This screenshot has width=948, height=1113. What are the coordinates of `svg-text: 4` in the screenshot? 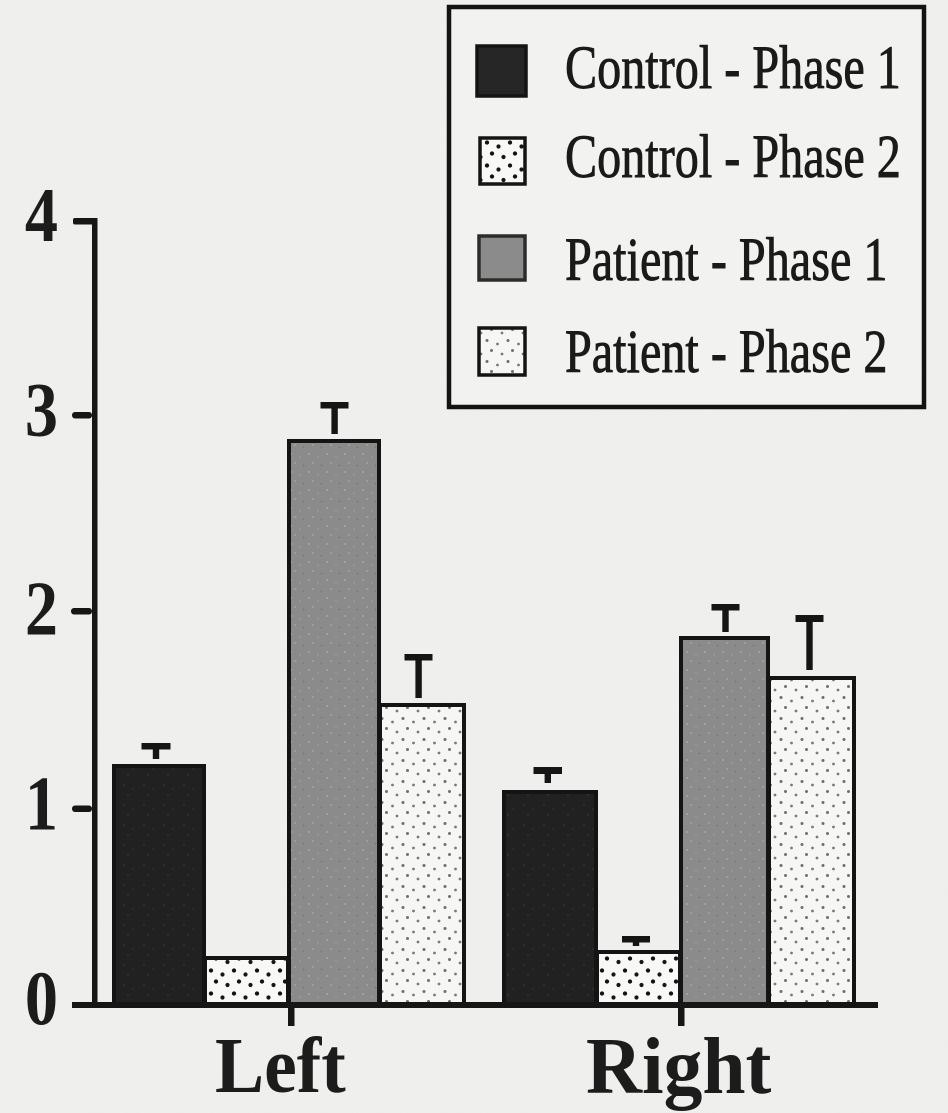 It's located at (41, 215).